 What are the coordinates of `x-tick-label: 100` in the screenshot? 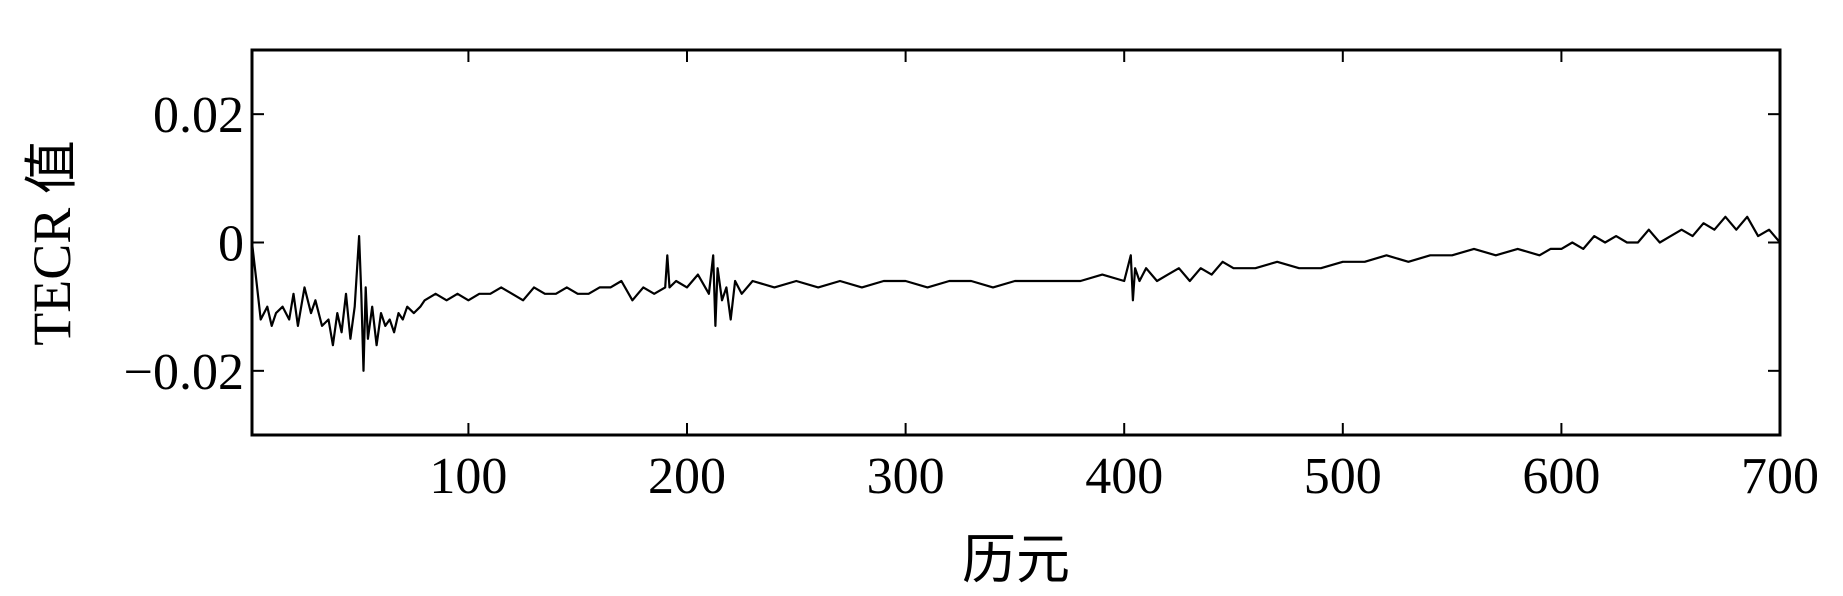 It's located at (468, 476).